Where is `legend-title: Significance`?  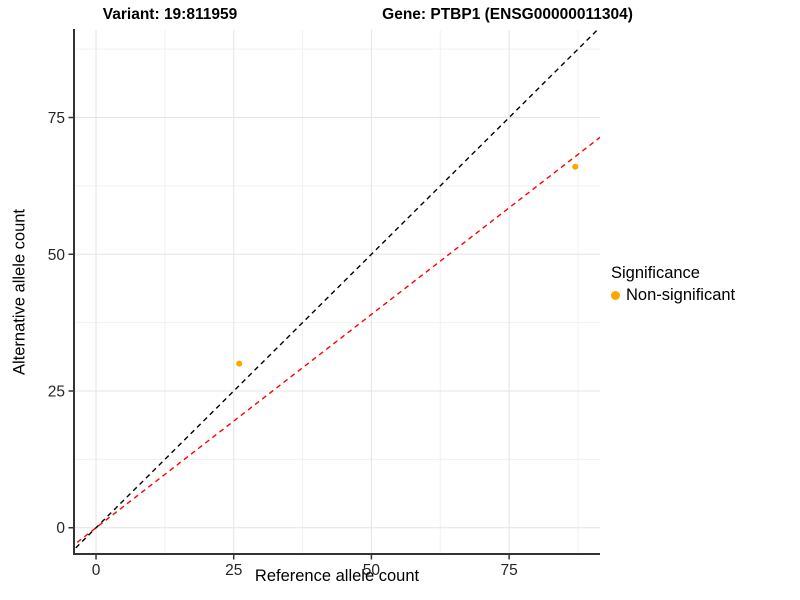
legend-title: Significance is located at coordinates (655, 273).